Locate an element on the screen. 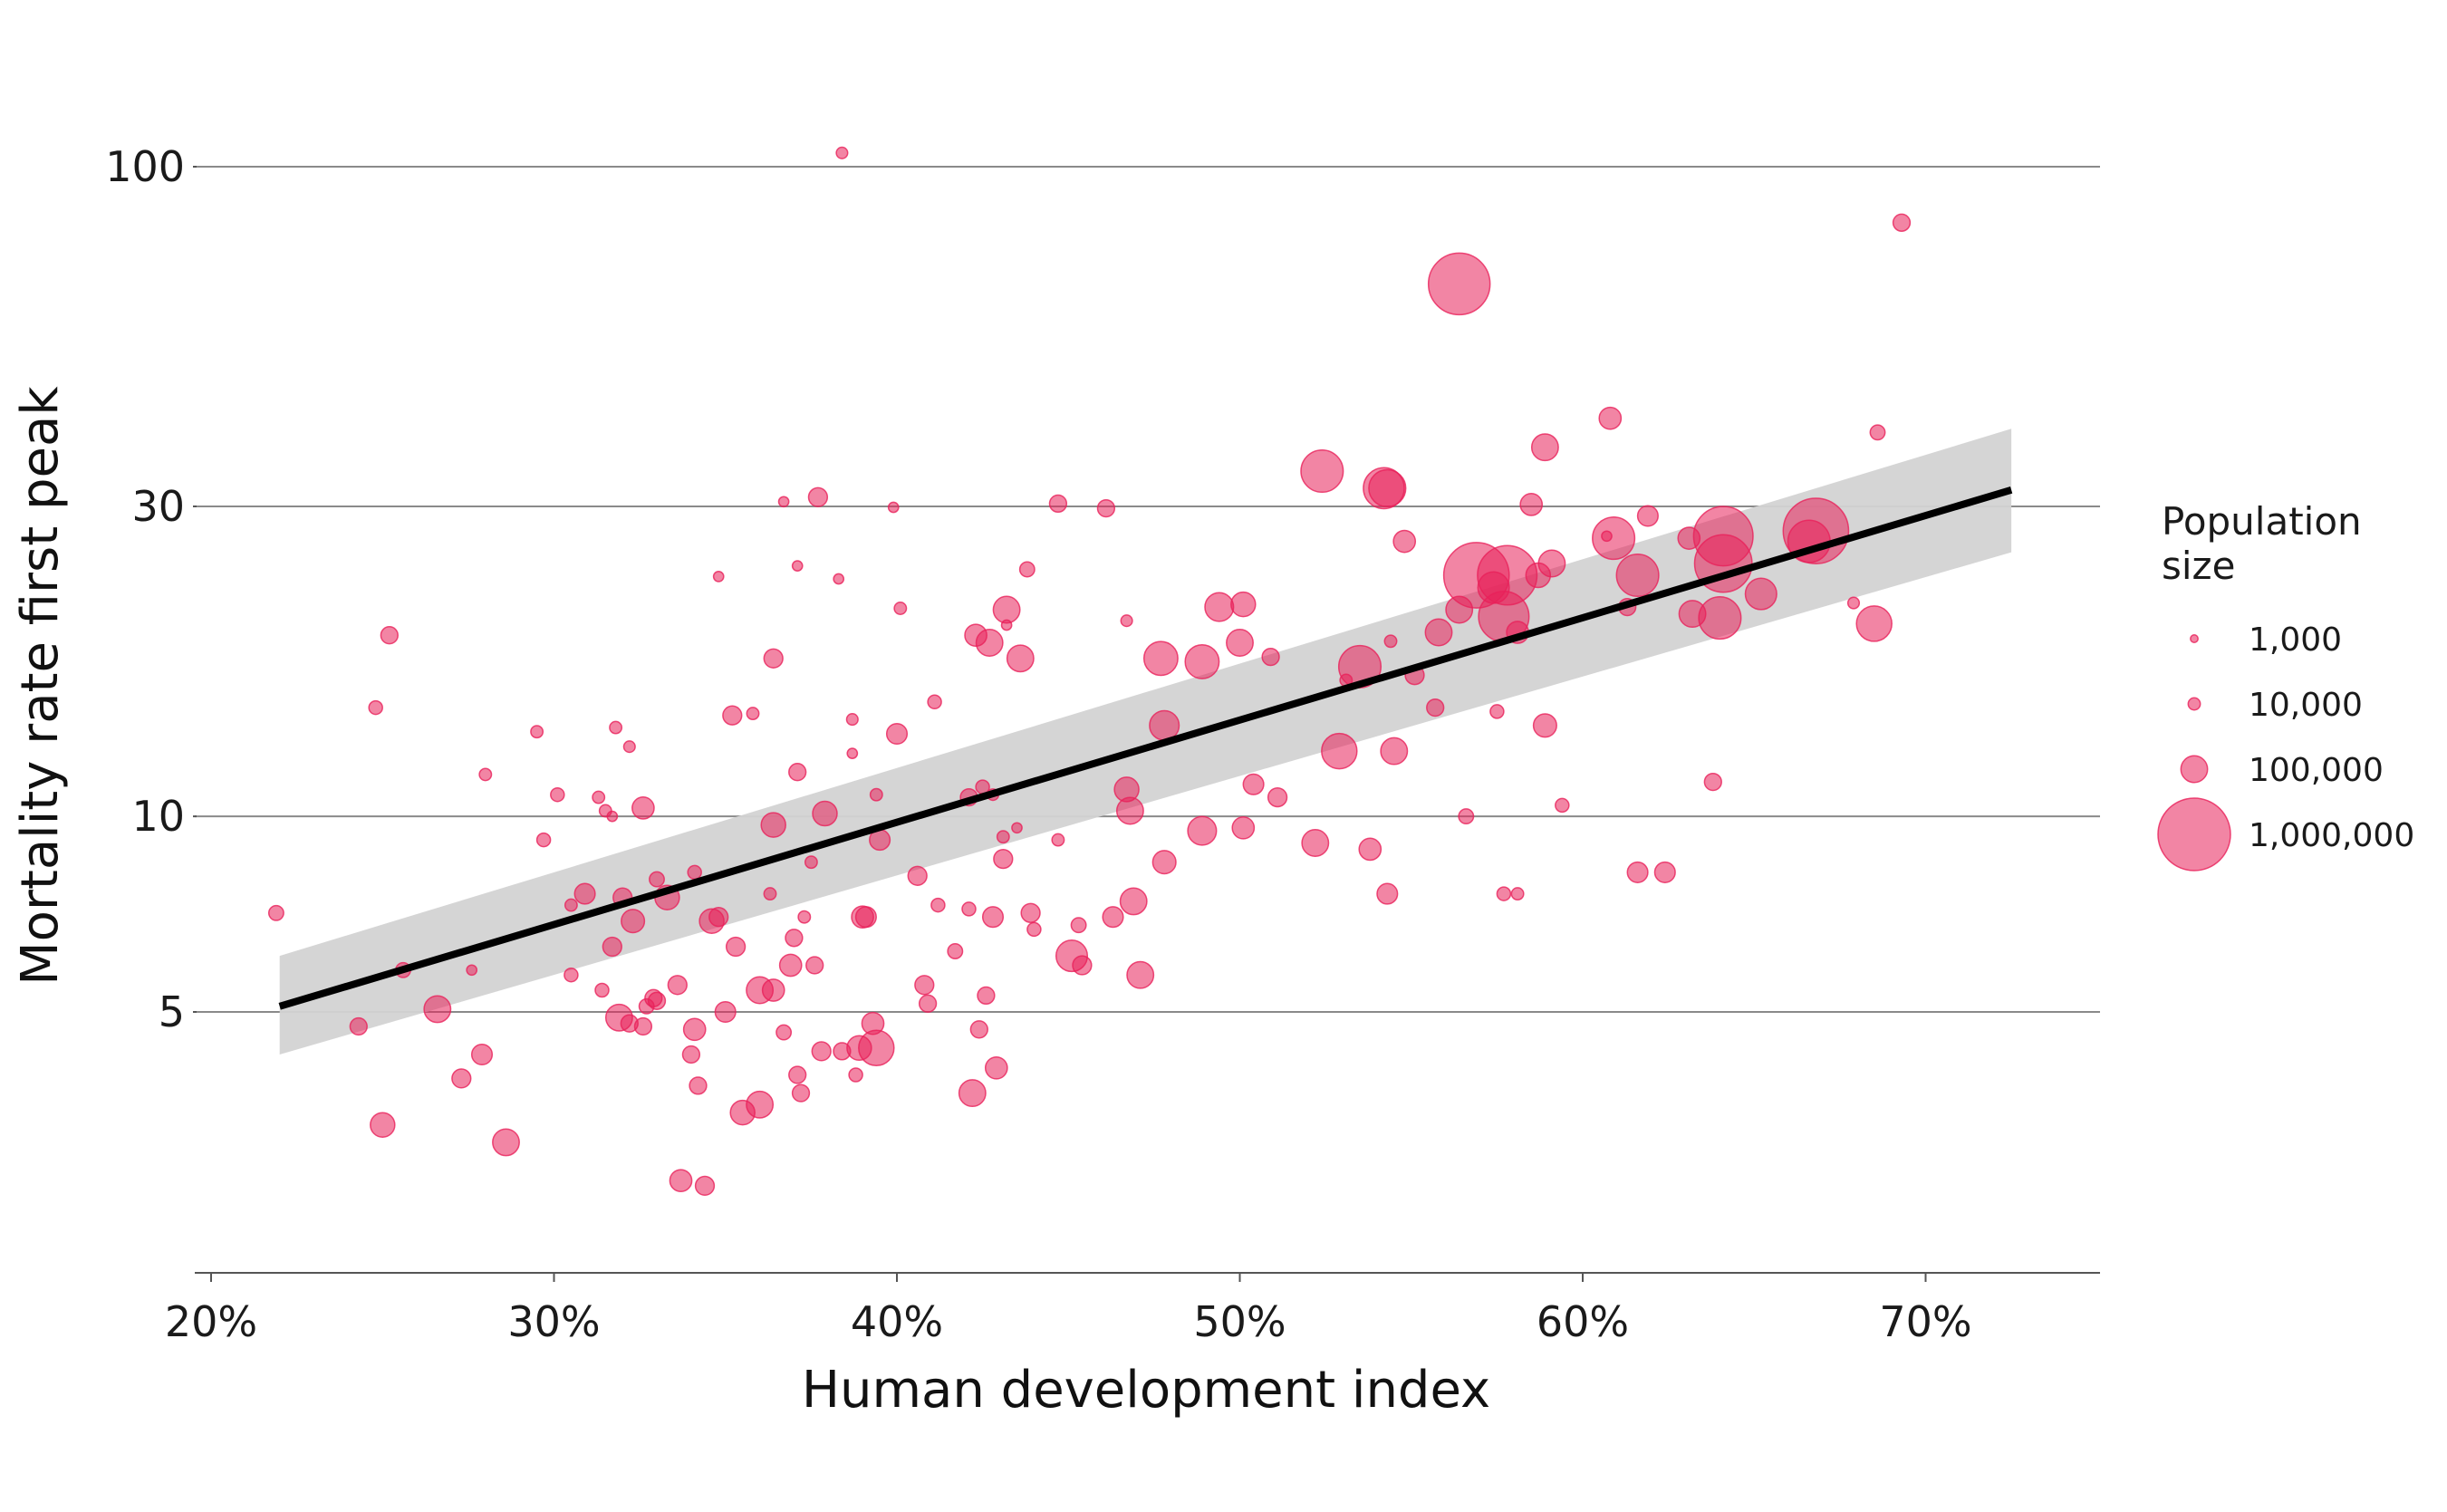 The height and width of the screenshot is (1512, 2447). x-tick-label: 60% is located at coordinates (1583, 1321).